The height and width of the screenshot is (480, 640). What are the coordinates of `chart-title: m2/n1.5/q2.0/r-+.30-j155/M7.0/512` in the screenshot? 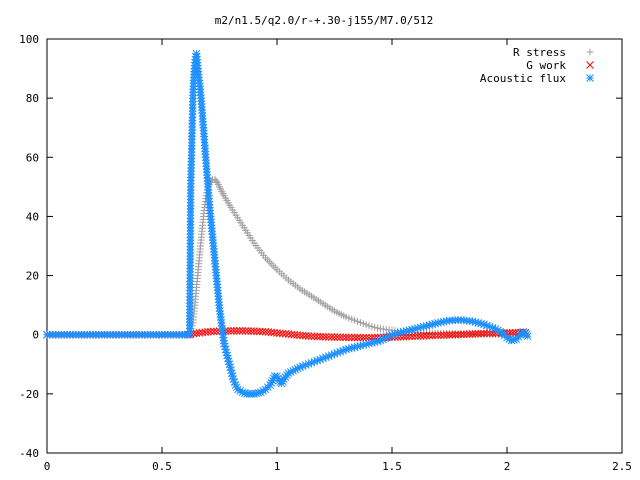 It's located at (324, 20).